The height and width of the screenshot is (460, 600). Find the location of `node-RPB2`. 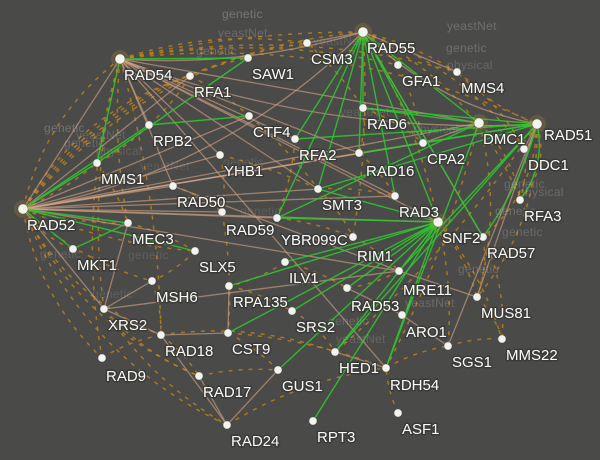

node-RPB2 is located at coordinates (149, 125).